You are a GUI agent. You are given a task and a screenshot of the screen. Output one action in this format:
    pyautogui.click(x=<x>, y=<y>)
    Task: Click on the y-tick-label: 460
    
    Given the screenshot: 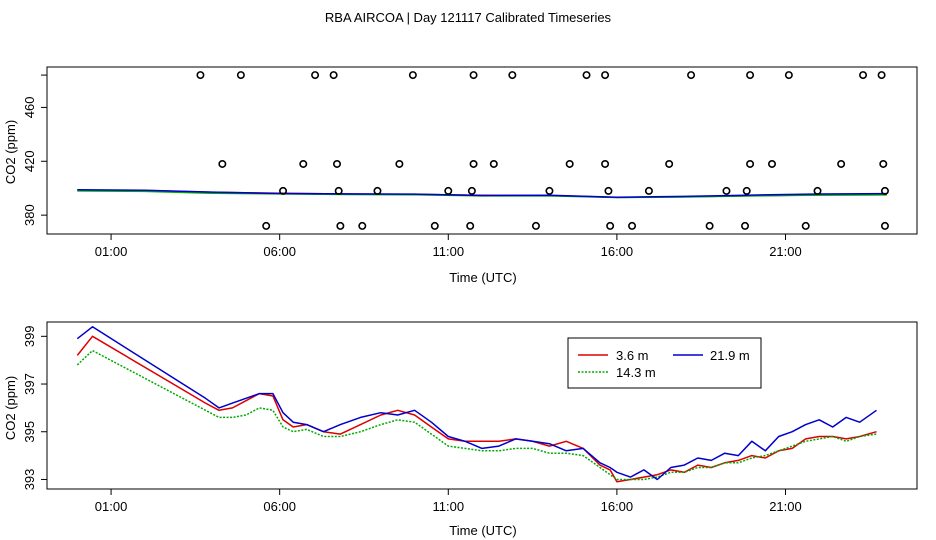 What is the action you would take?
    pyautogui.click(x=29, y=108)
    